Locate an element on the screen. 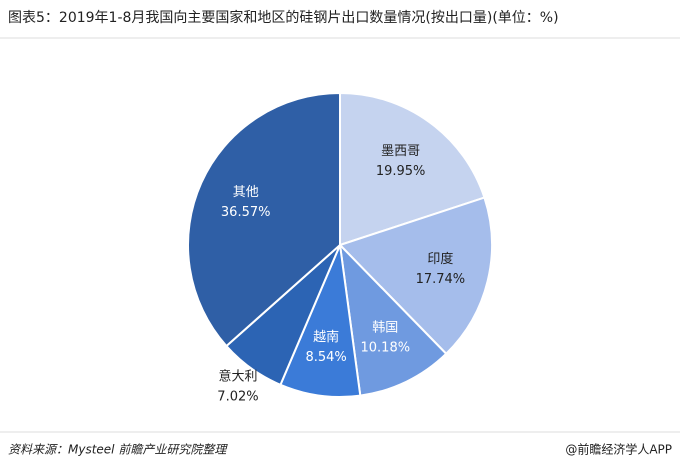  slice-name: 意大利 is located at coordinates (237, 376).